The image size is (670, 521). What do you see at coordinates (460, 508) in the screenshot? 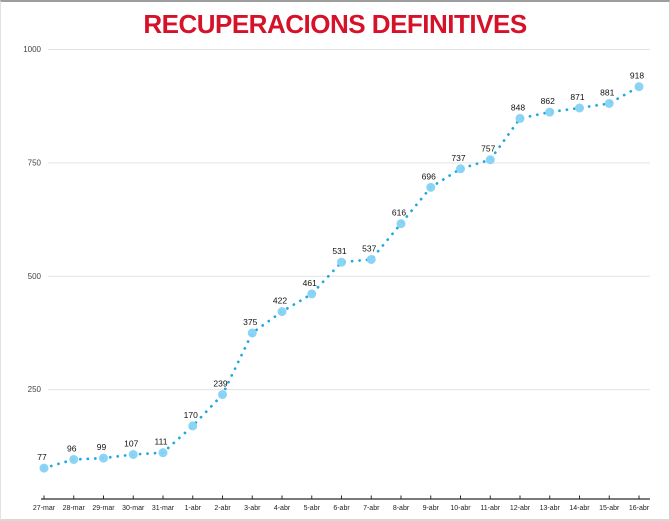
I see `x-axis-tick-label: 10-abr` at bounding box center [460, 508].